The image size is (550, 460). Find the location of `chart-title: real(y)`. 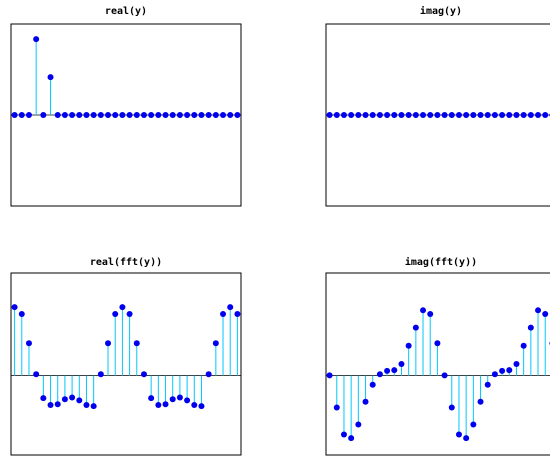

chart-title: real(y) is located at coordinates (126, 11).